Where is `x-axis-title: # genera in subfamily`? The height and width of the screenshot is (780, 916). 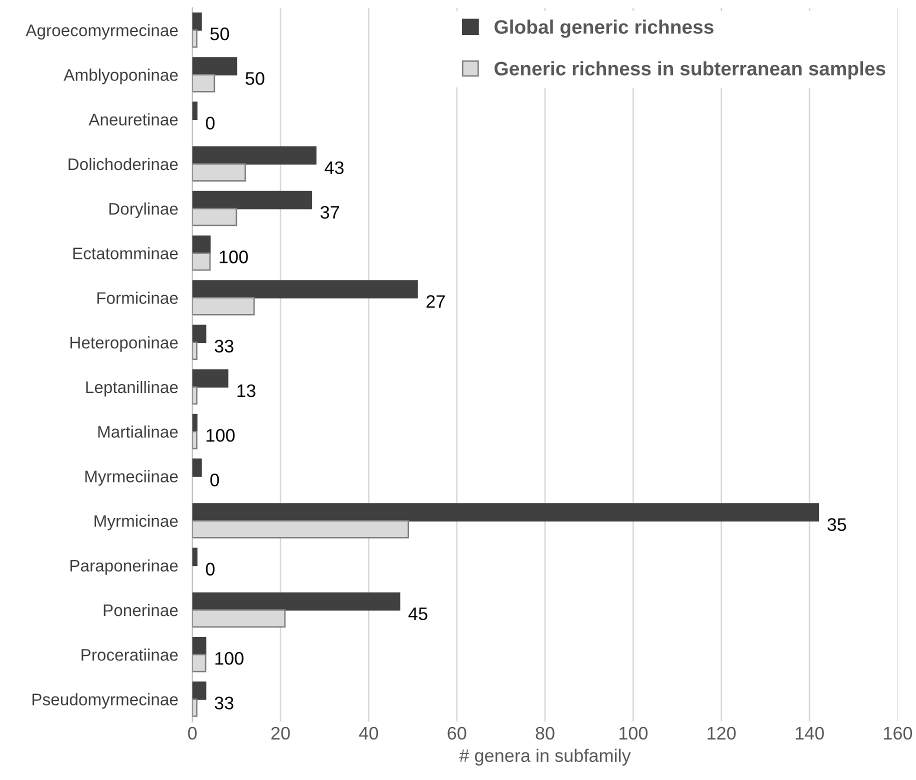
x-axis-title: # genera in subfamily is located at coordinates (545, 757).